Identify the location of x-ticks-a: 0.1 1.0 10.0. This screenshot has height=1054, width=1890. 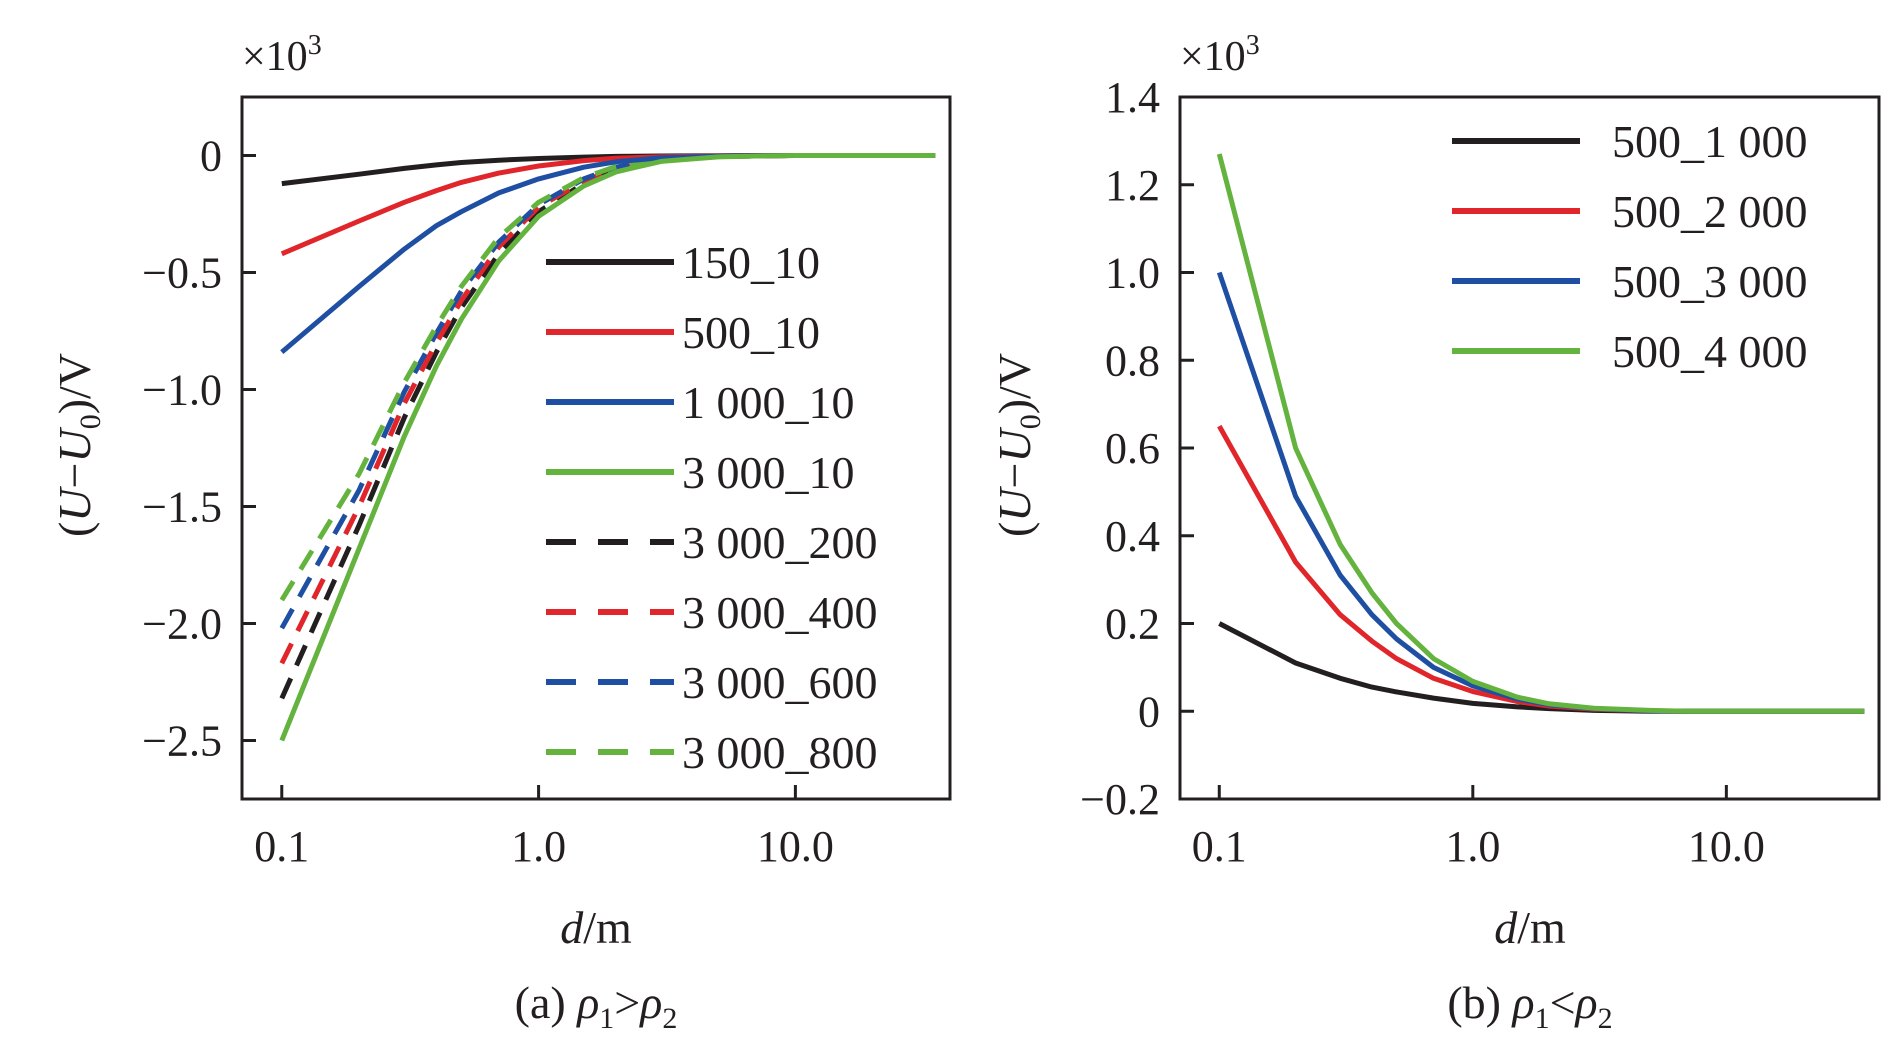
(544, 828).